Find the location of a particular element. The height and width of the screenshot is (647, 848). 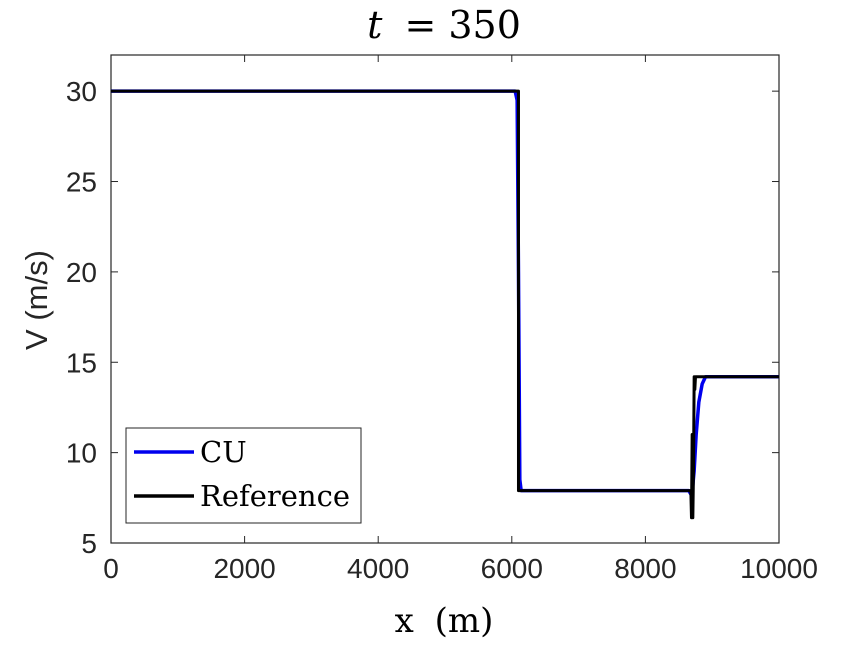

x-tick-label: 6000 is located at coordinates (512, 568).